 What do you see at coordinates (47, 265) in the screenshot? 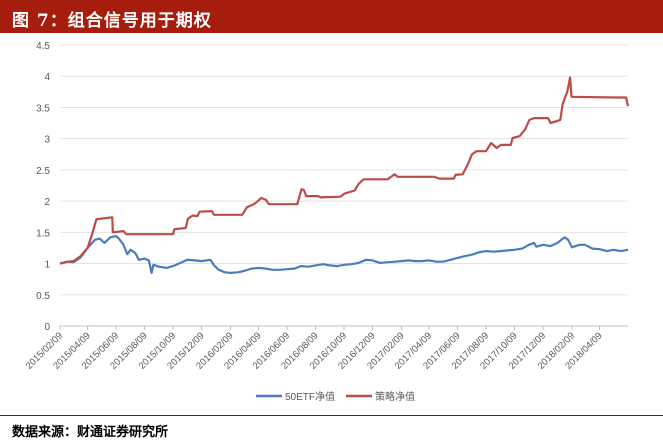
I see `y-tick-label: 1` at bounding box center [47, 265].